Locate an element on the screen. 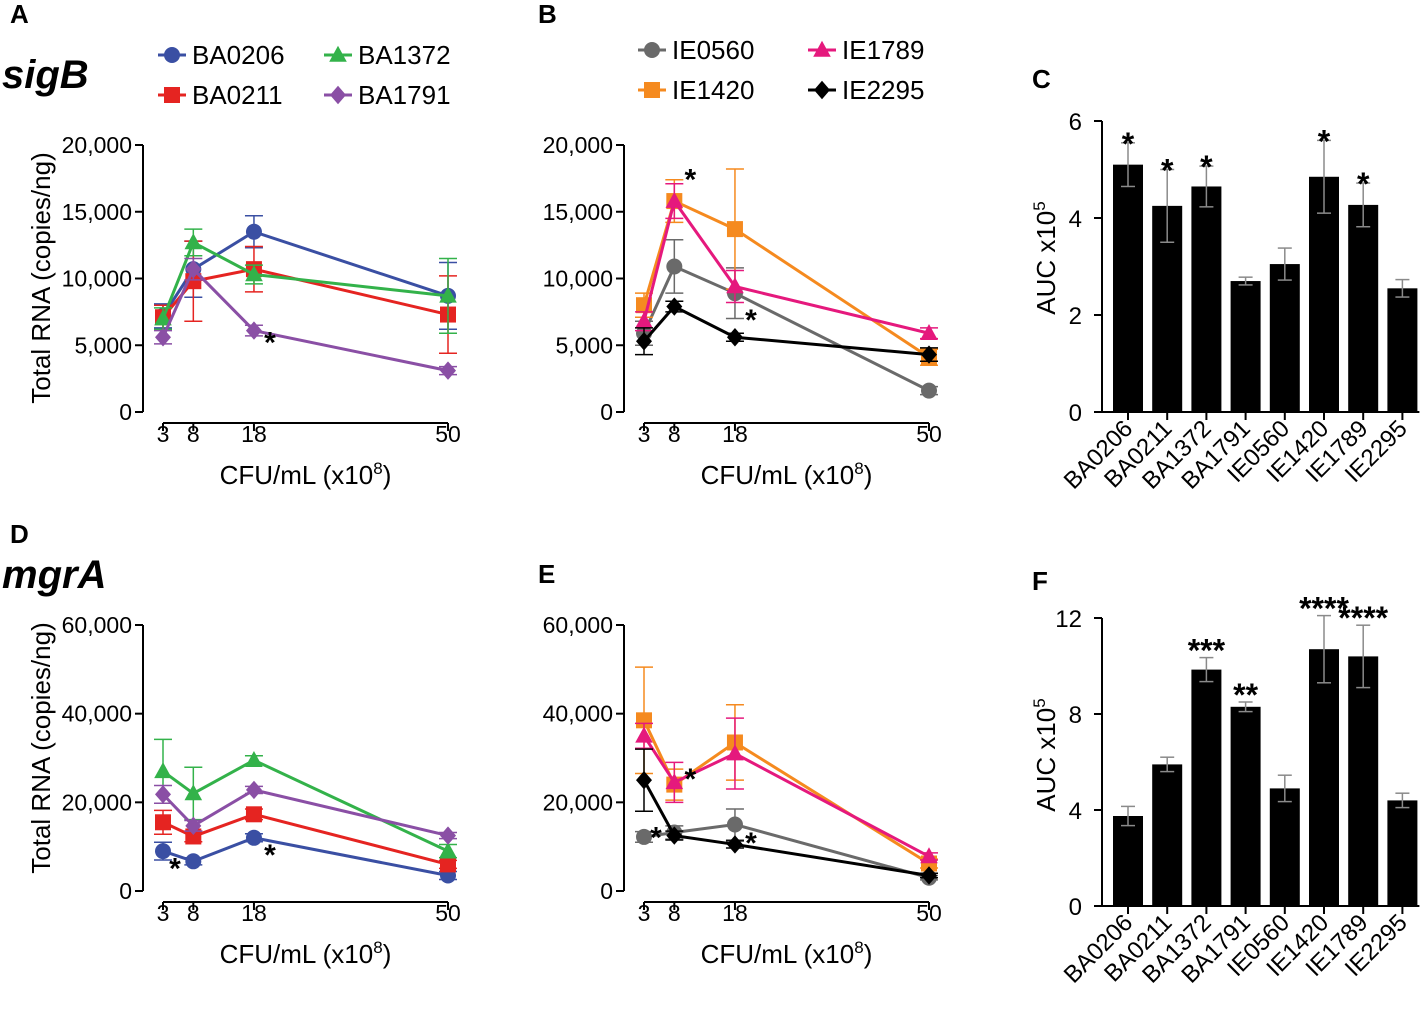 The image size is (1428, 1009). legend-item-ie0560: IE0560 is located at coordinates (696, 50).